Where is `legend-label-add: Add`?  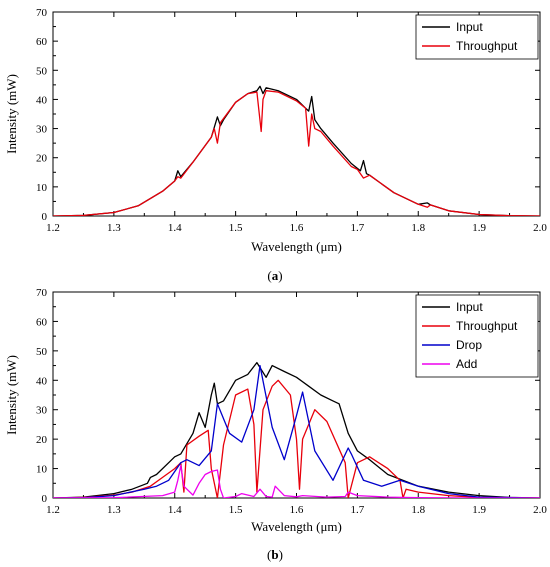
legend-label-add: Add is located at coordinates (466, 364).